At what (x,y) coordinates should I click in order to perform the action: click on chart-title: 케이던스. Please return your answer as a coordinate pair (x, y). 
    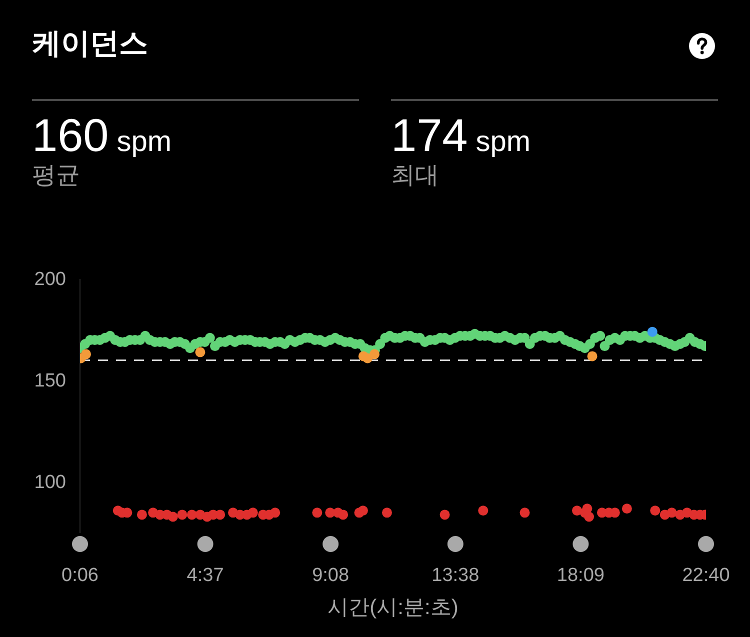
    Looking at the image, I should click on (90, 44).